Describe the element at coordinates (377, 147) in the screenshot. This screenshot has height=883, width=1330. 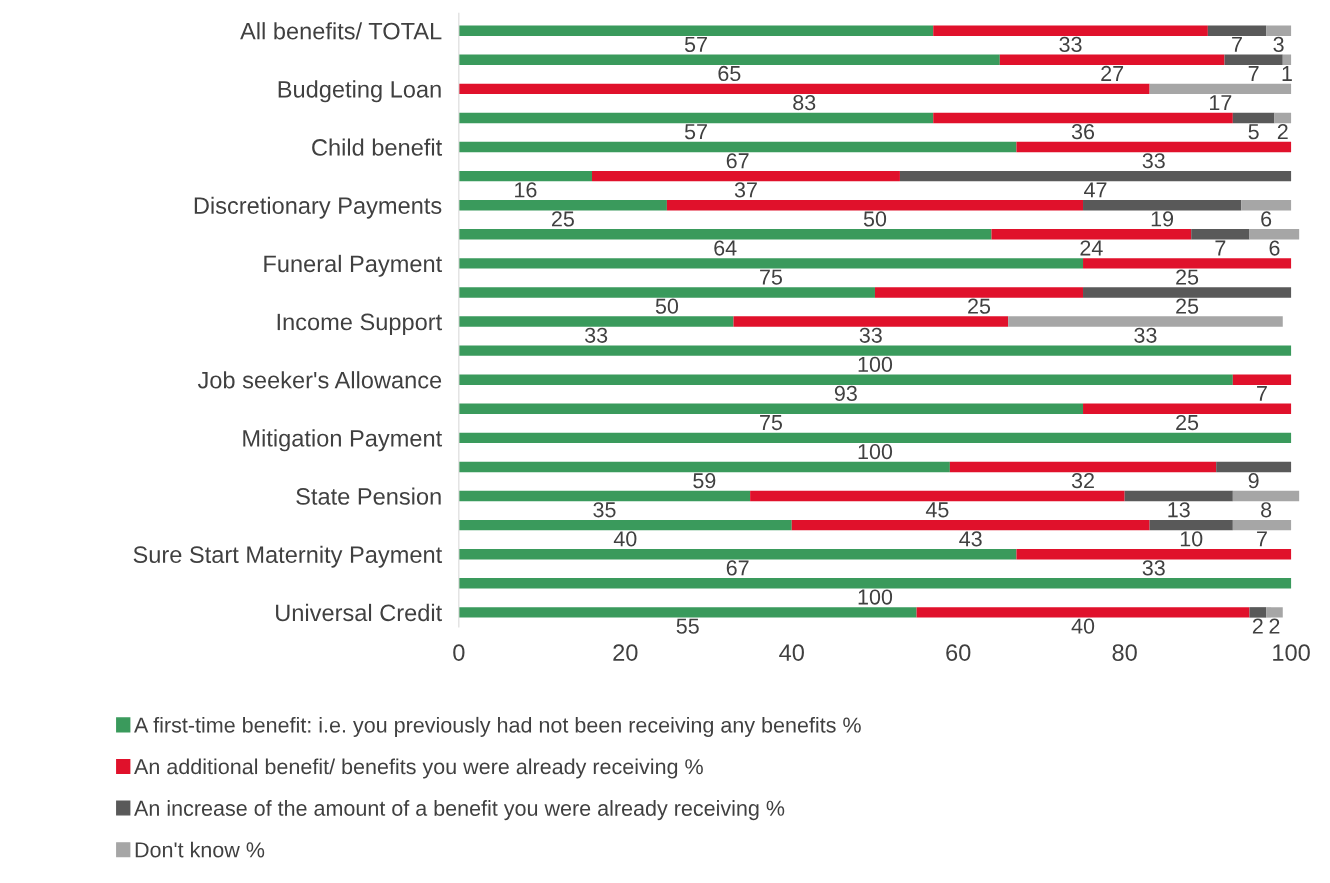
I see `y-tick-label: Child benefit` at that location.